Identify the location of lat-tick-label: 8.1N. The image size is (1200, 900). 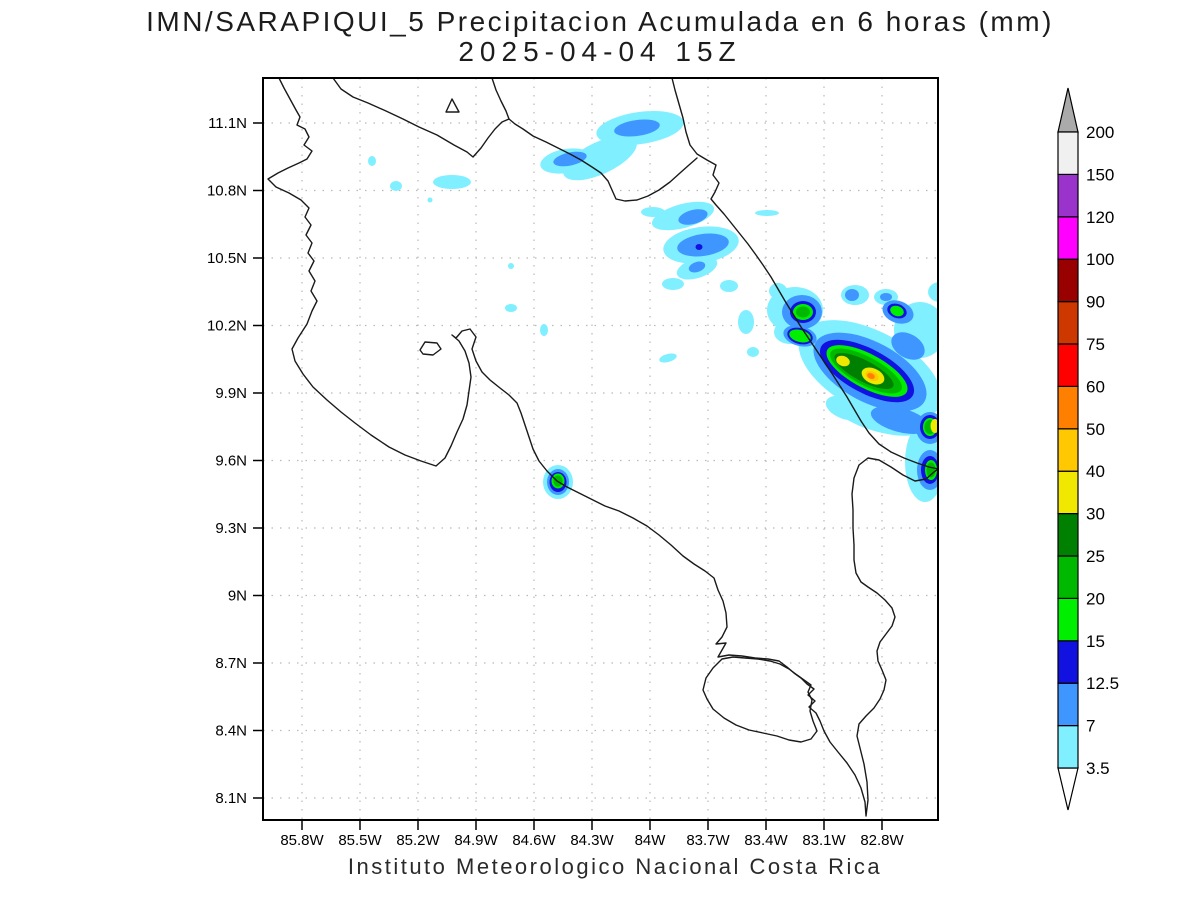
(231, 798).